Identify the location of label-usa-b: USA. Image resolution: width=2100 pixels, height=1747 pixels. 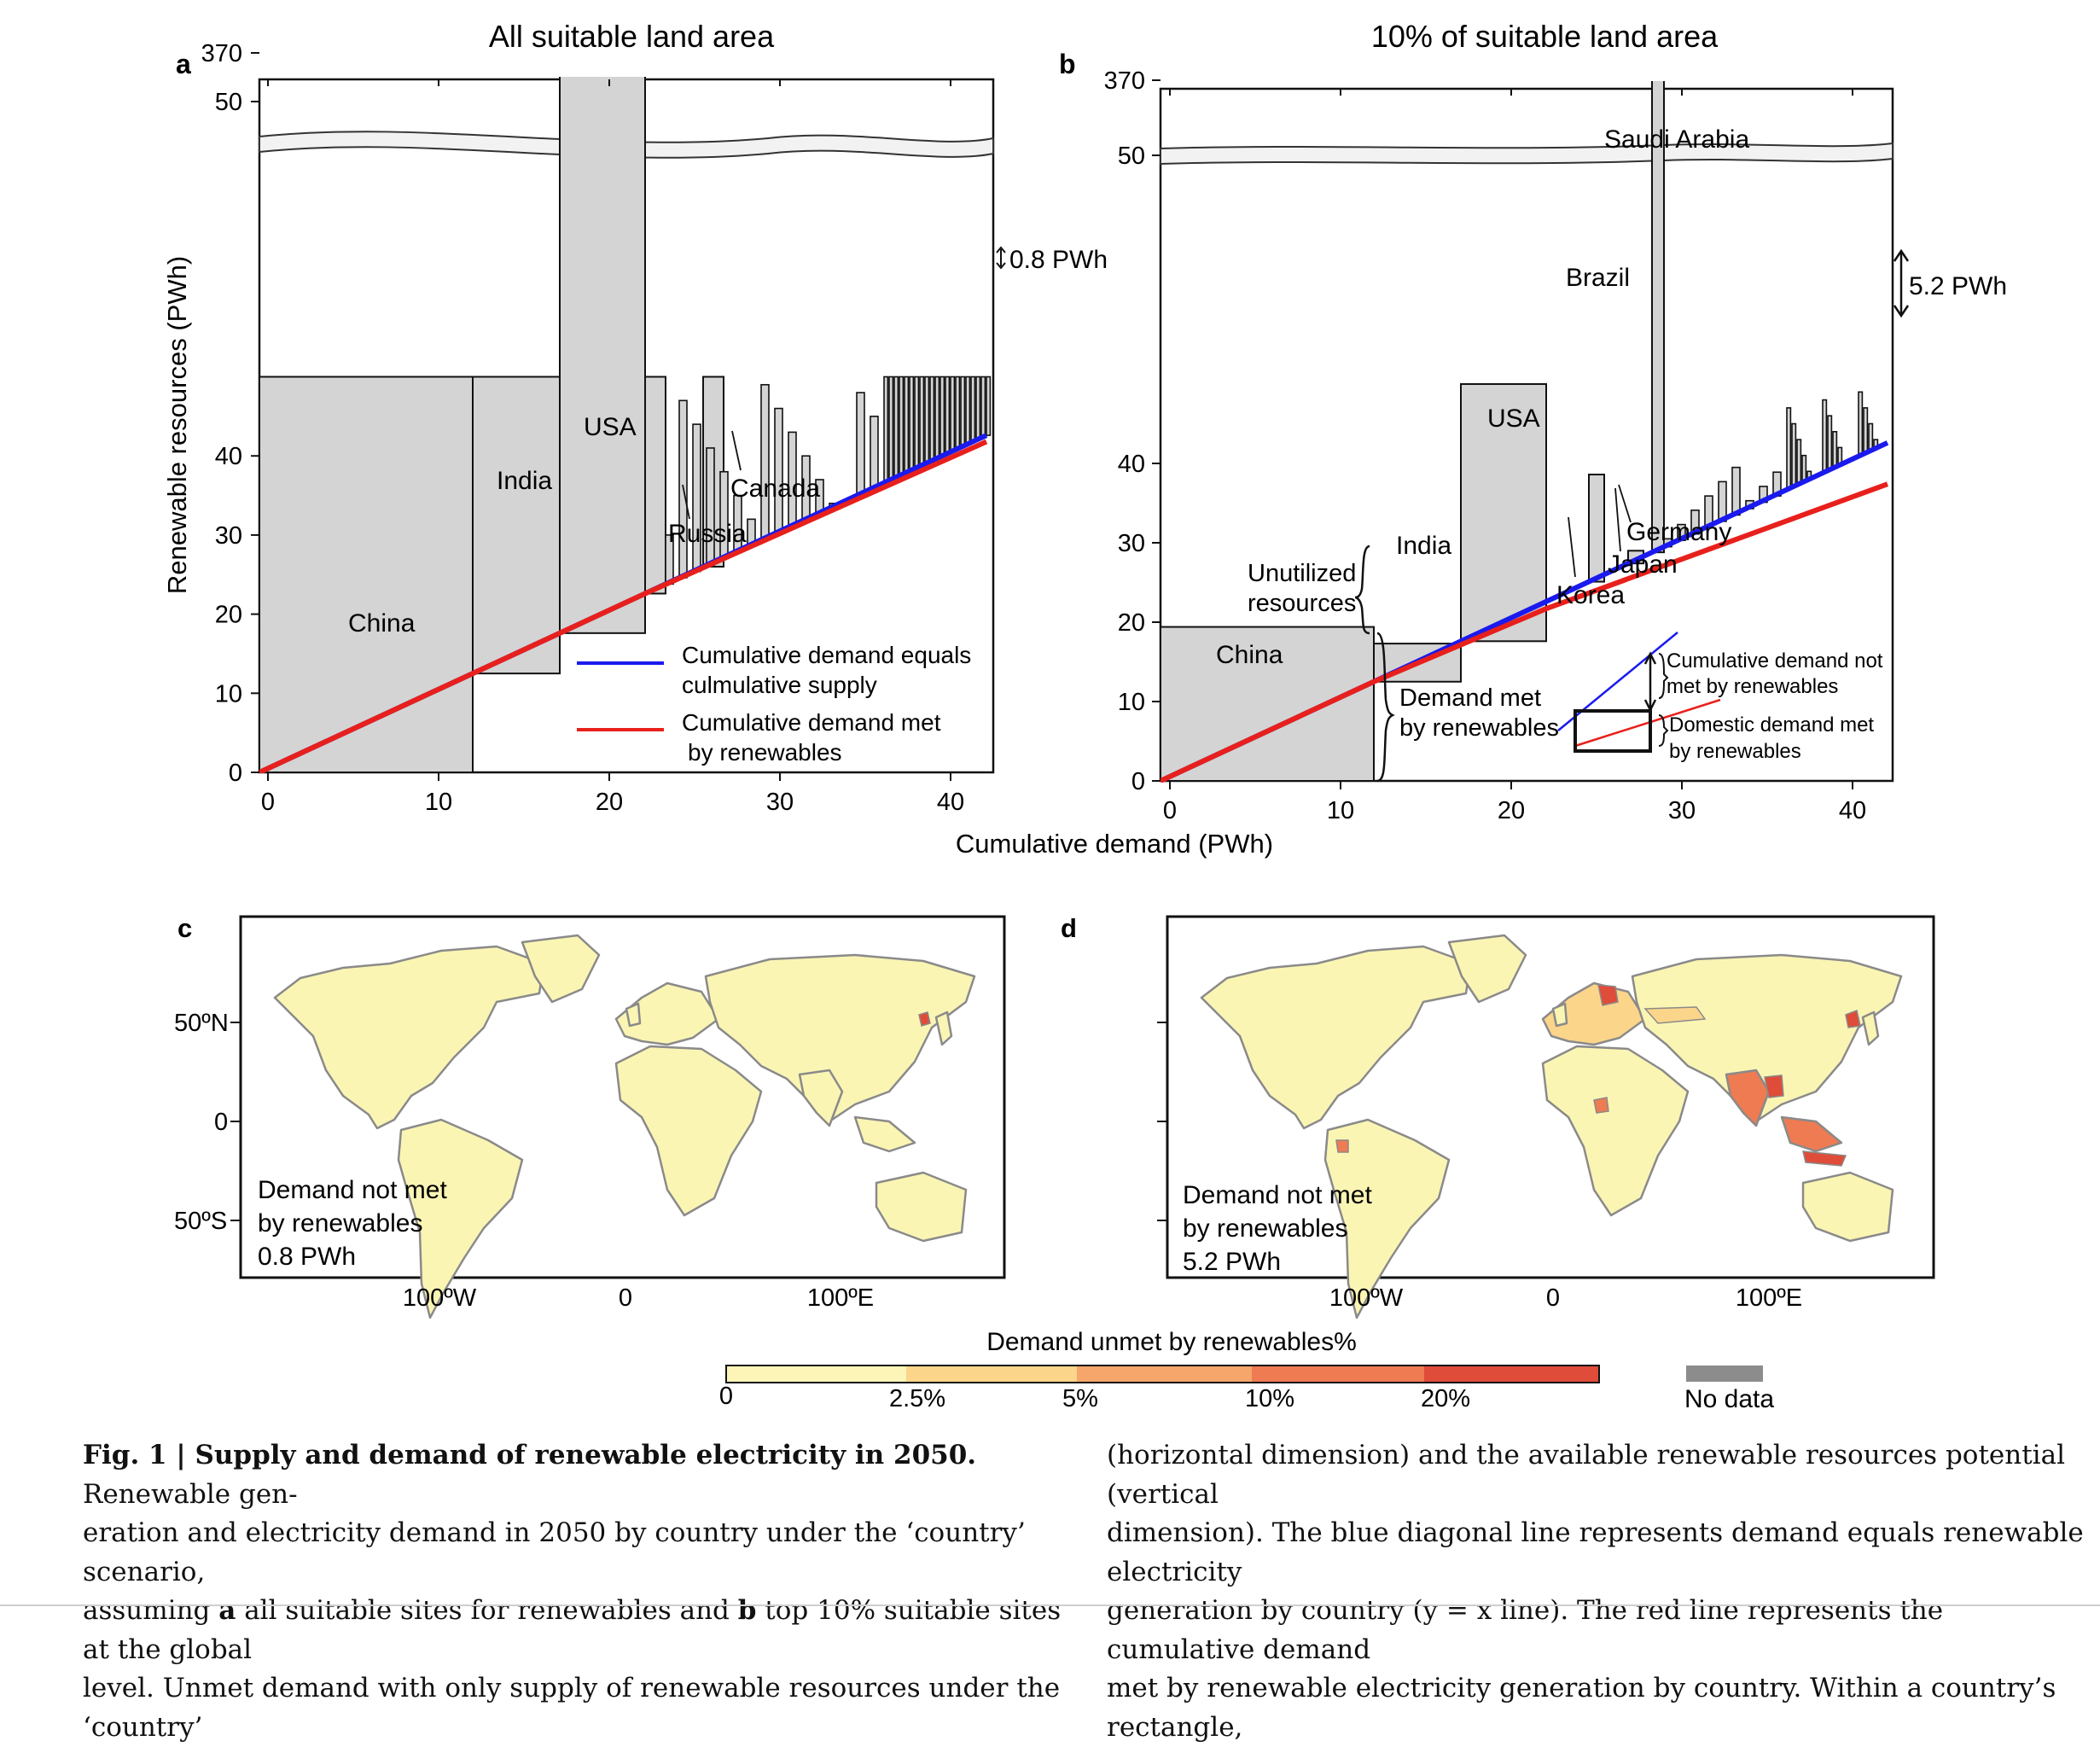
(1513, 419).